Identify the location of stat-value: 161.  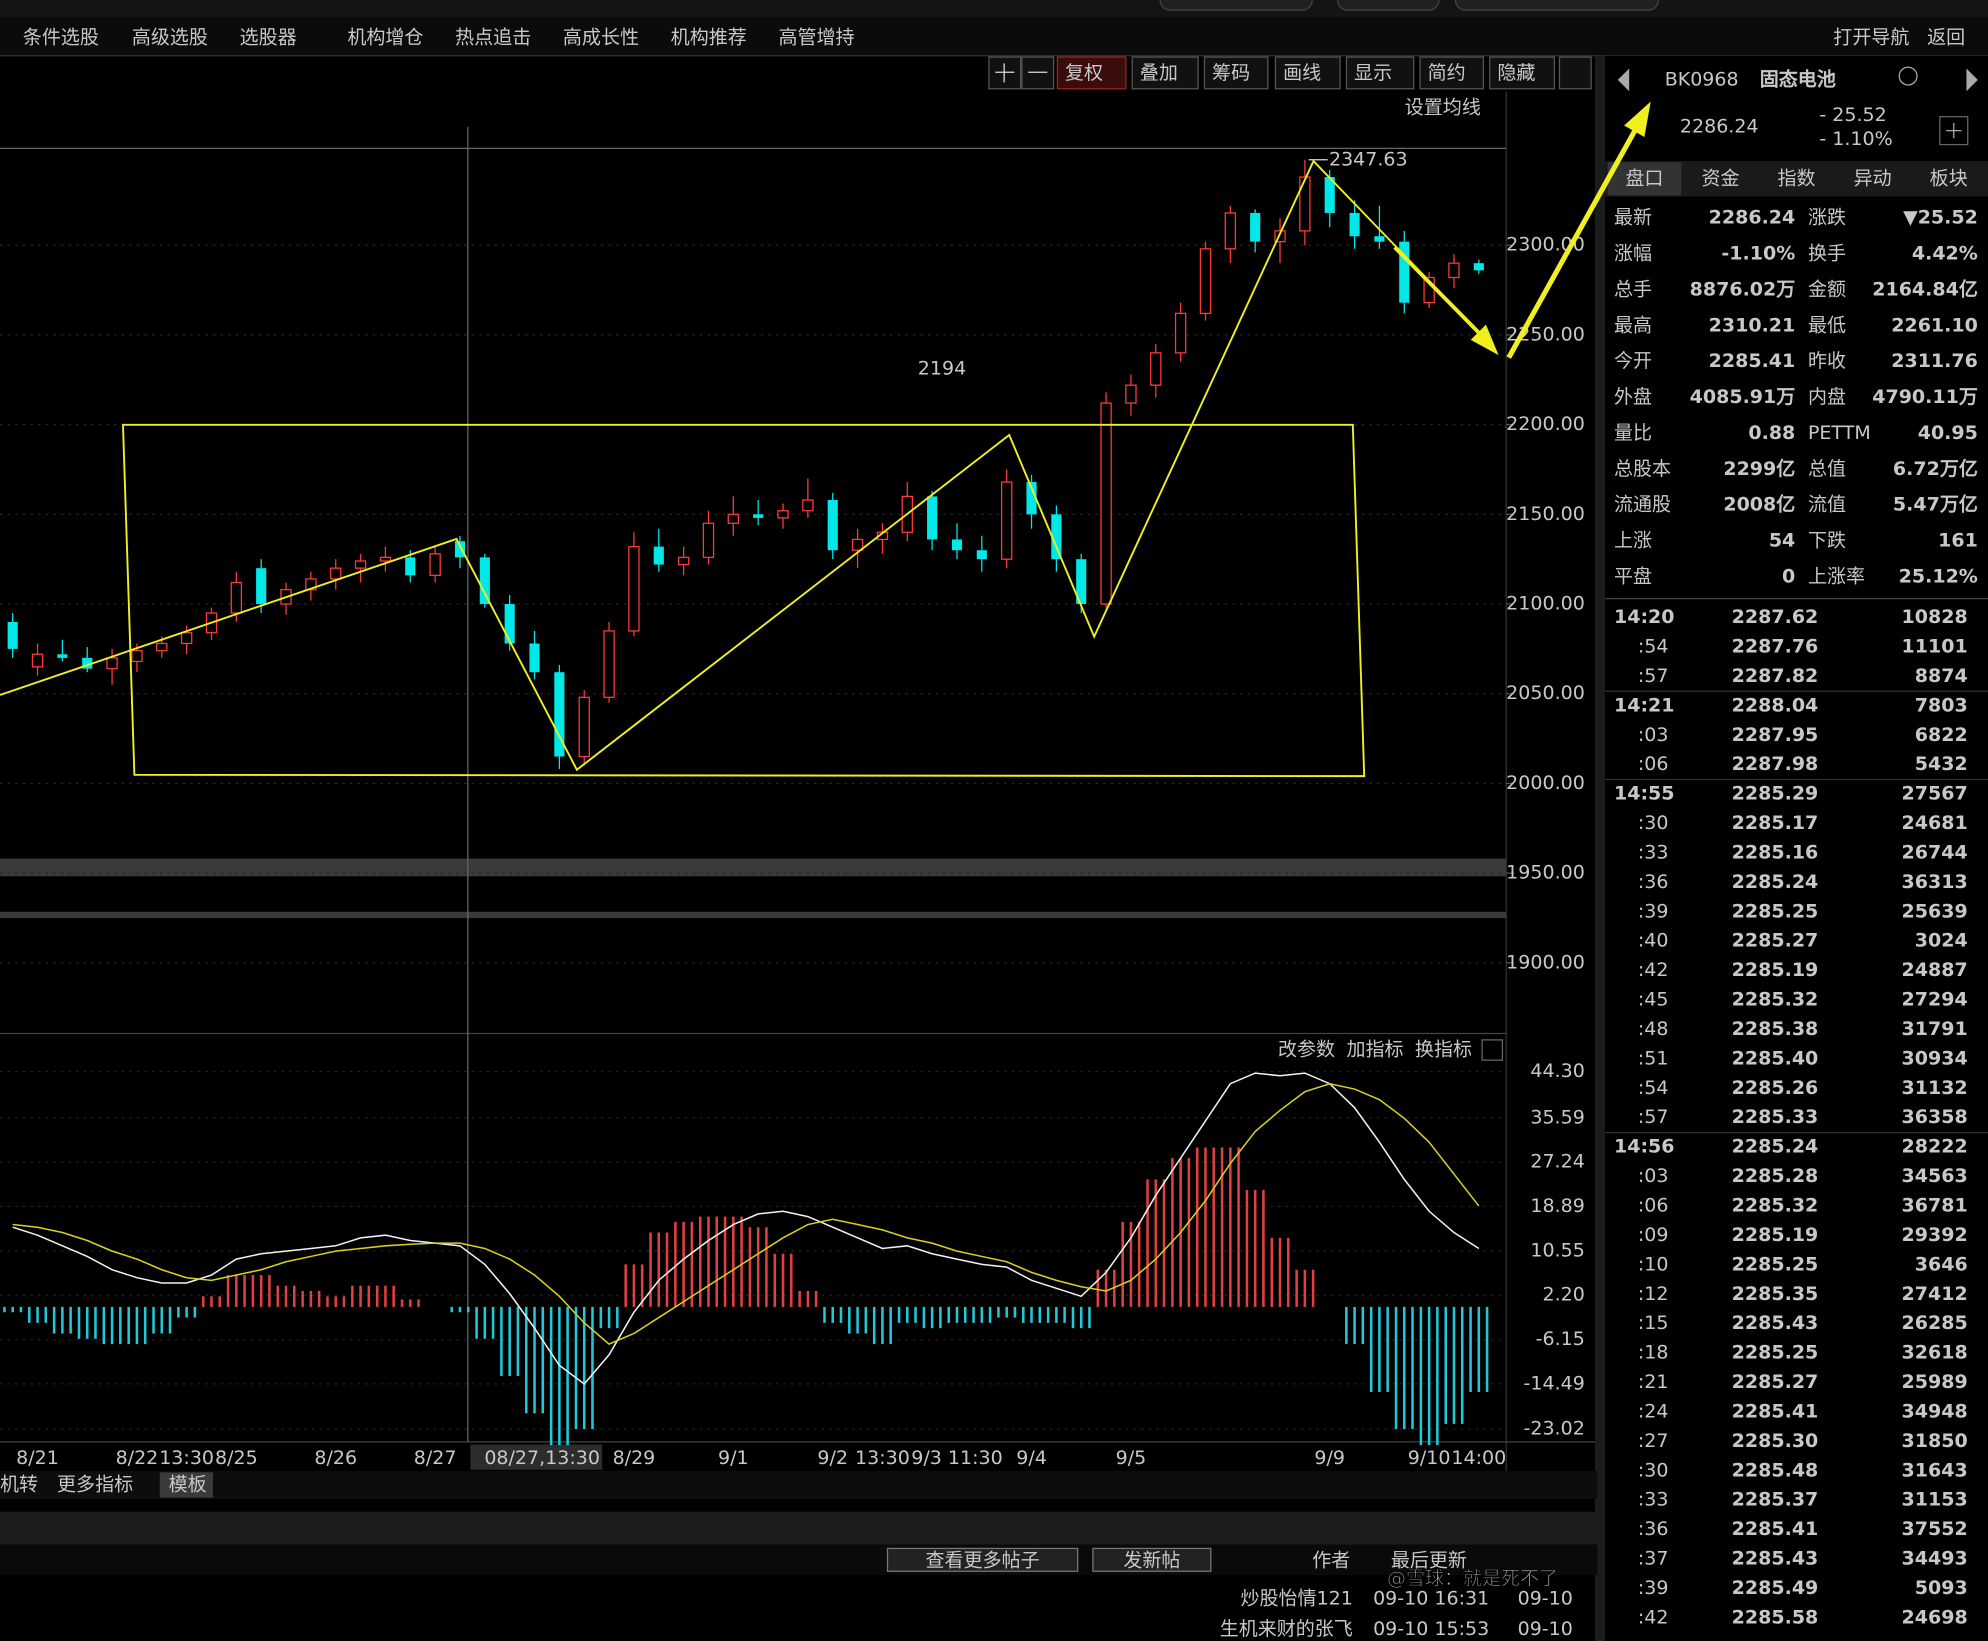
(1958, 541).